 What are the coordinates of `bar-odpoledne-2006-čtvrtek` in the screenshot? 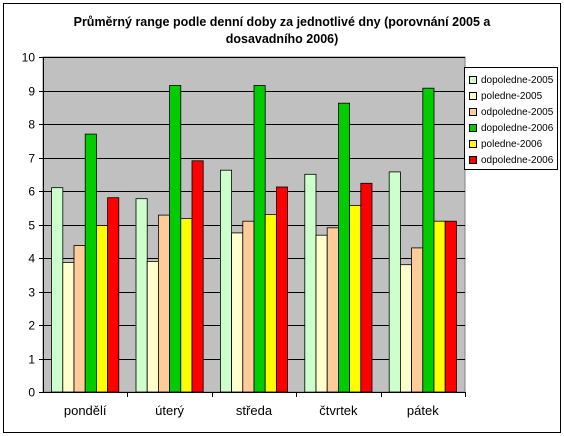 It's located at (366, 287).